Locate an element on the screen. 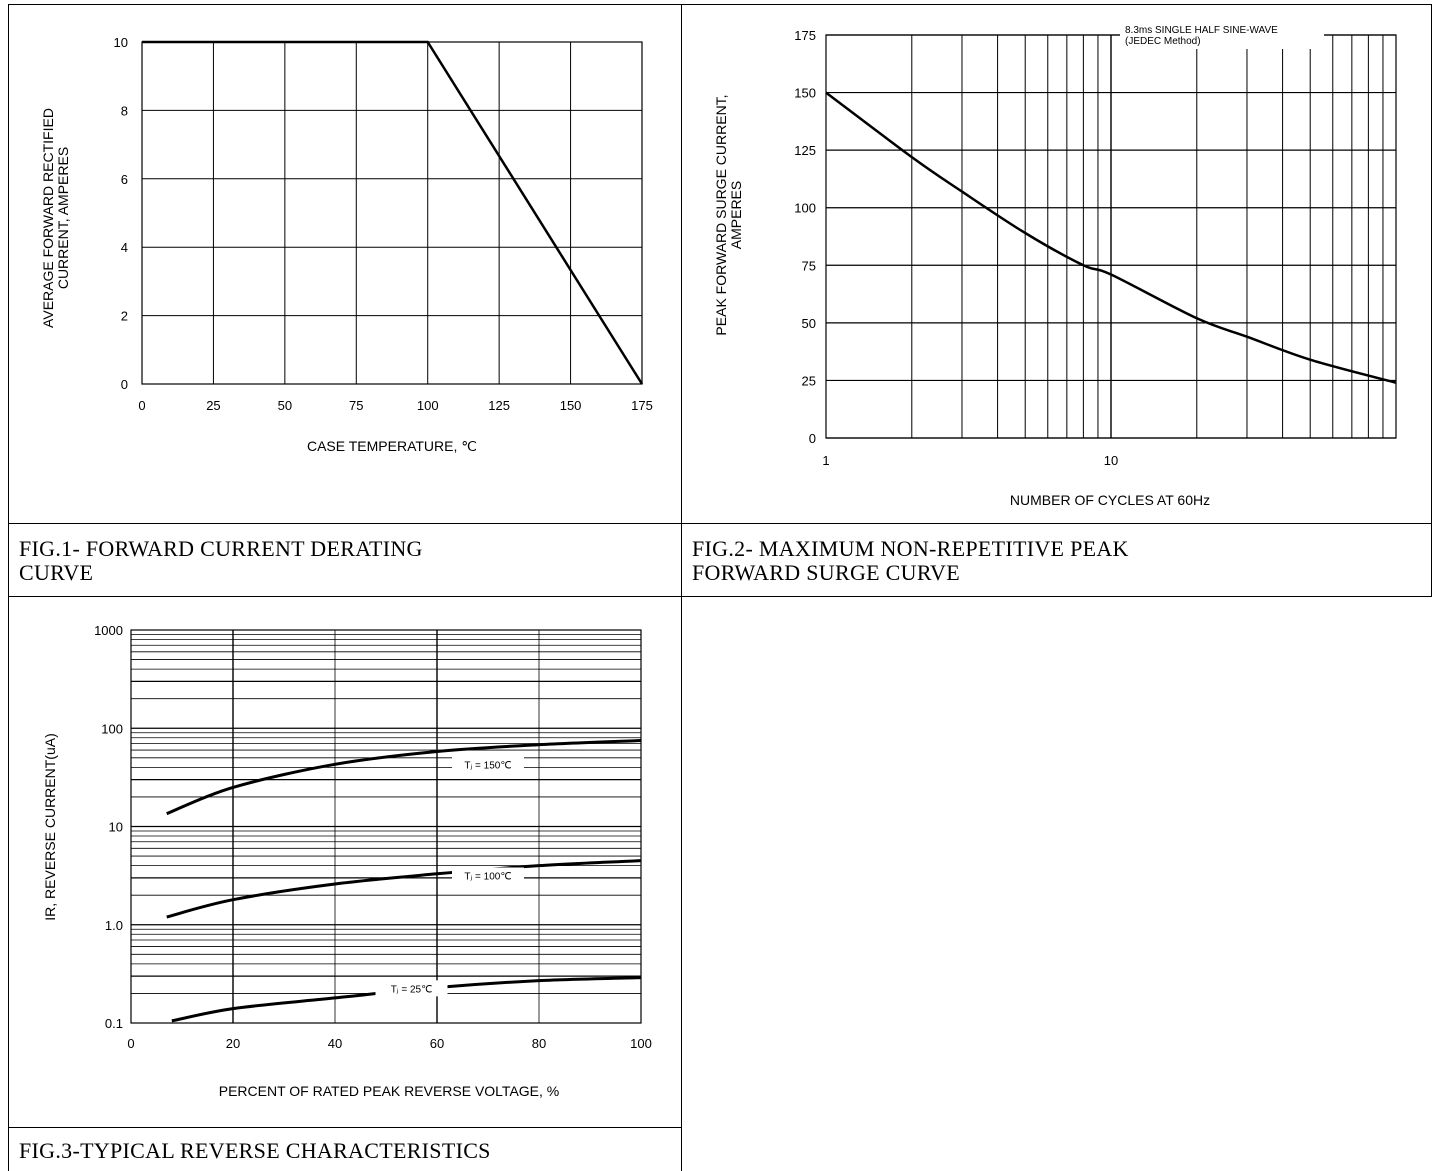 The width and height of the screenshot is (1435, 1171). fig3-series-label: Tⱼ = 150℃ is located at coordinates (487, 765).